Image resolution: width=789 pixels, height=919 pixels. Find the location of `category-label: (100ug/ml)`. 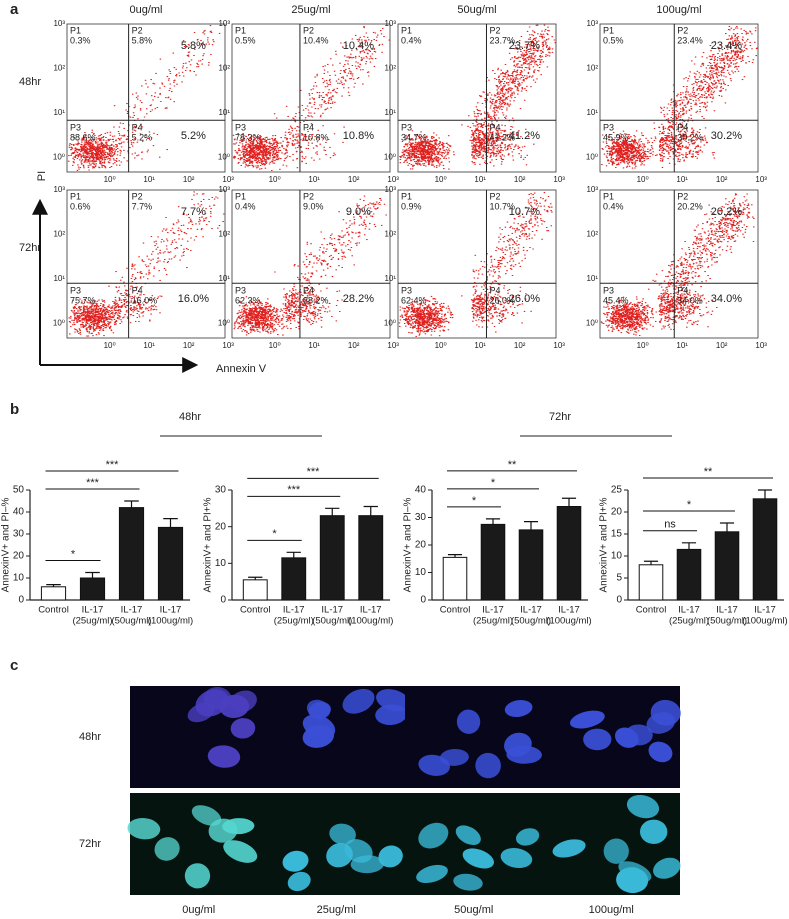

category-label: (100ug/ml) is located at coordinates (370, 621).